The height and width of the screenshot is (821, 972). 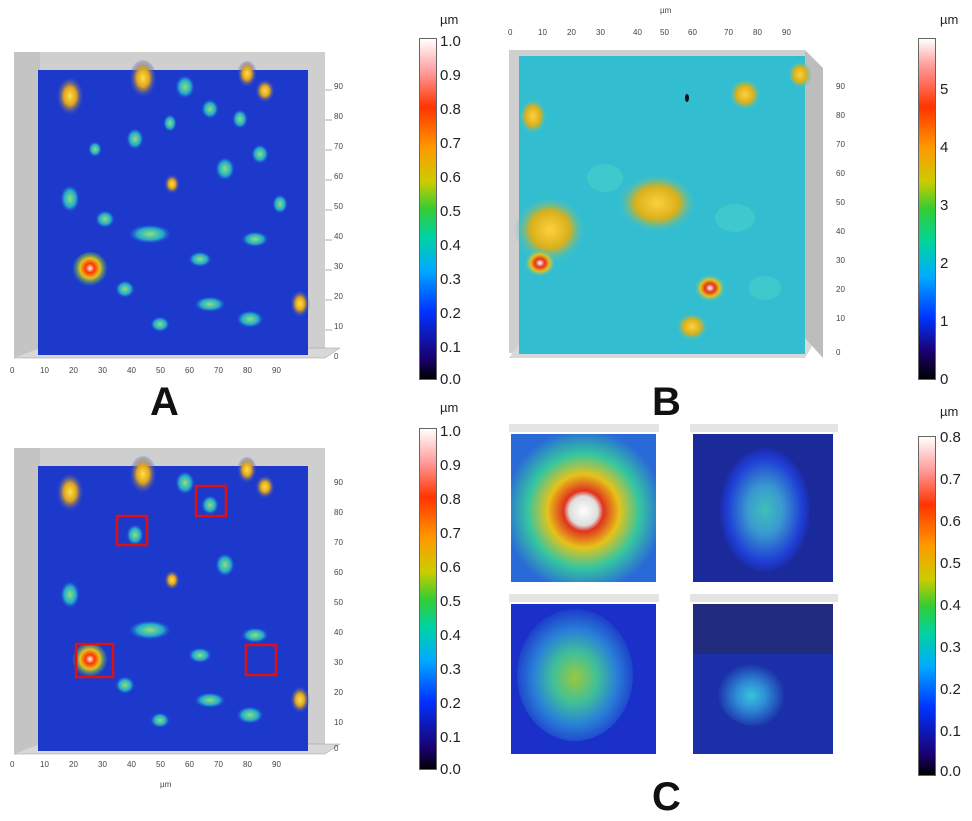 What do you see at coordinates (663, 202) in the screenshot?
I see `surface-features-b` at bounding box center [663, 202].